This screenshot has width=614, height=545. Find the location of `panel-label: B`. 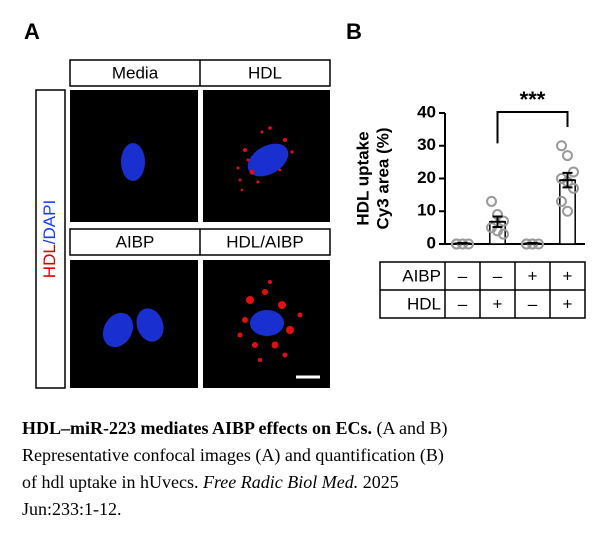

panel-label: B is located at coordinates (354, 31).